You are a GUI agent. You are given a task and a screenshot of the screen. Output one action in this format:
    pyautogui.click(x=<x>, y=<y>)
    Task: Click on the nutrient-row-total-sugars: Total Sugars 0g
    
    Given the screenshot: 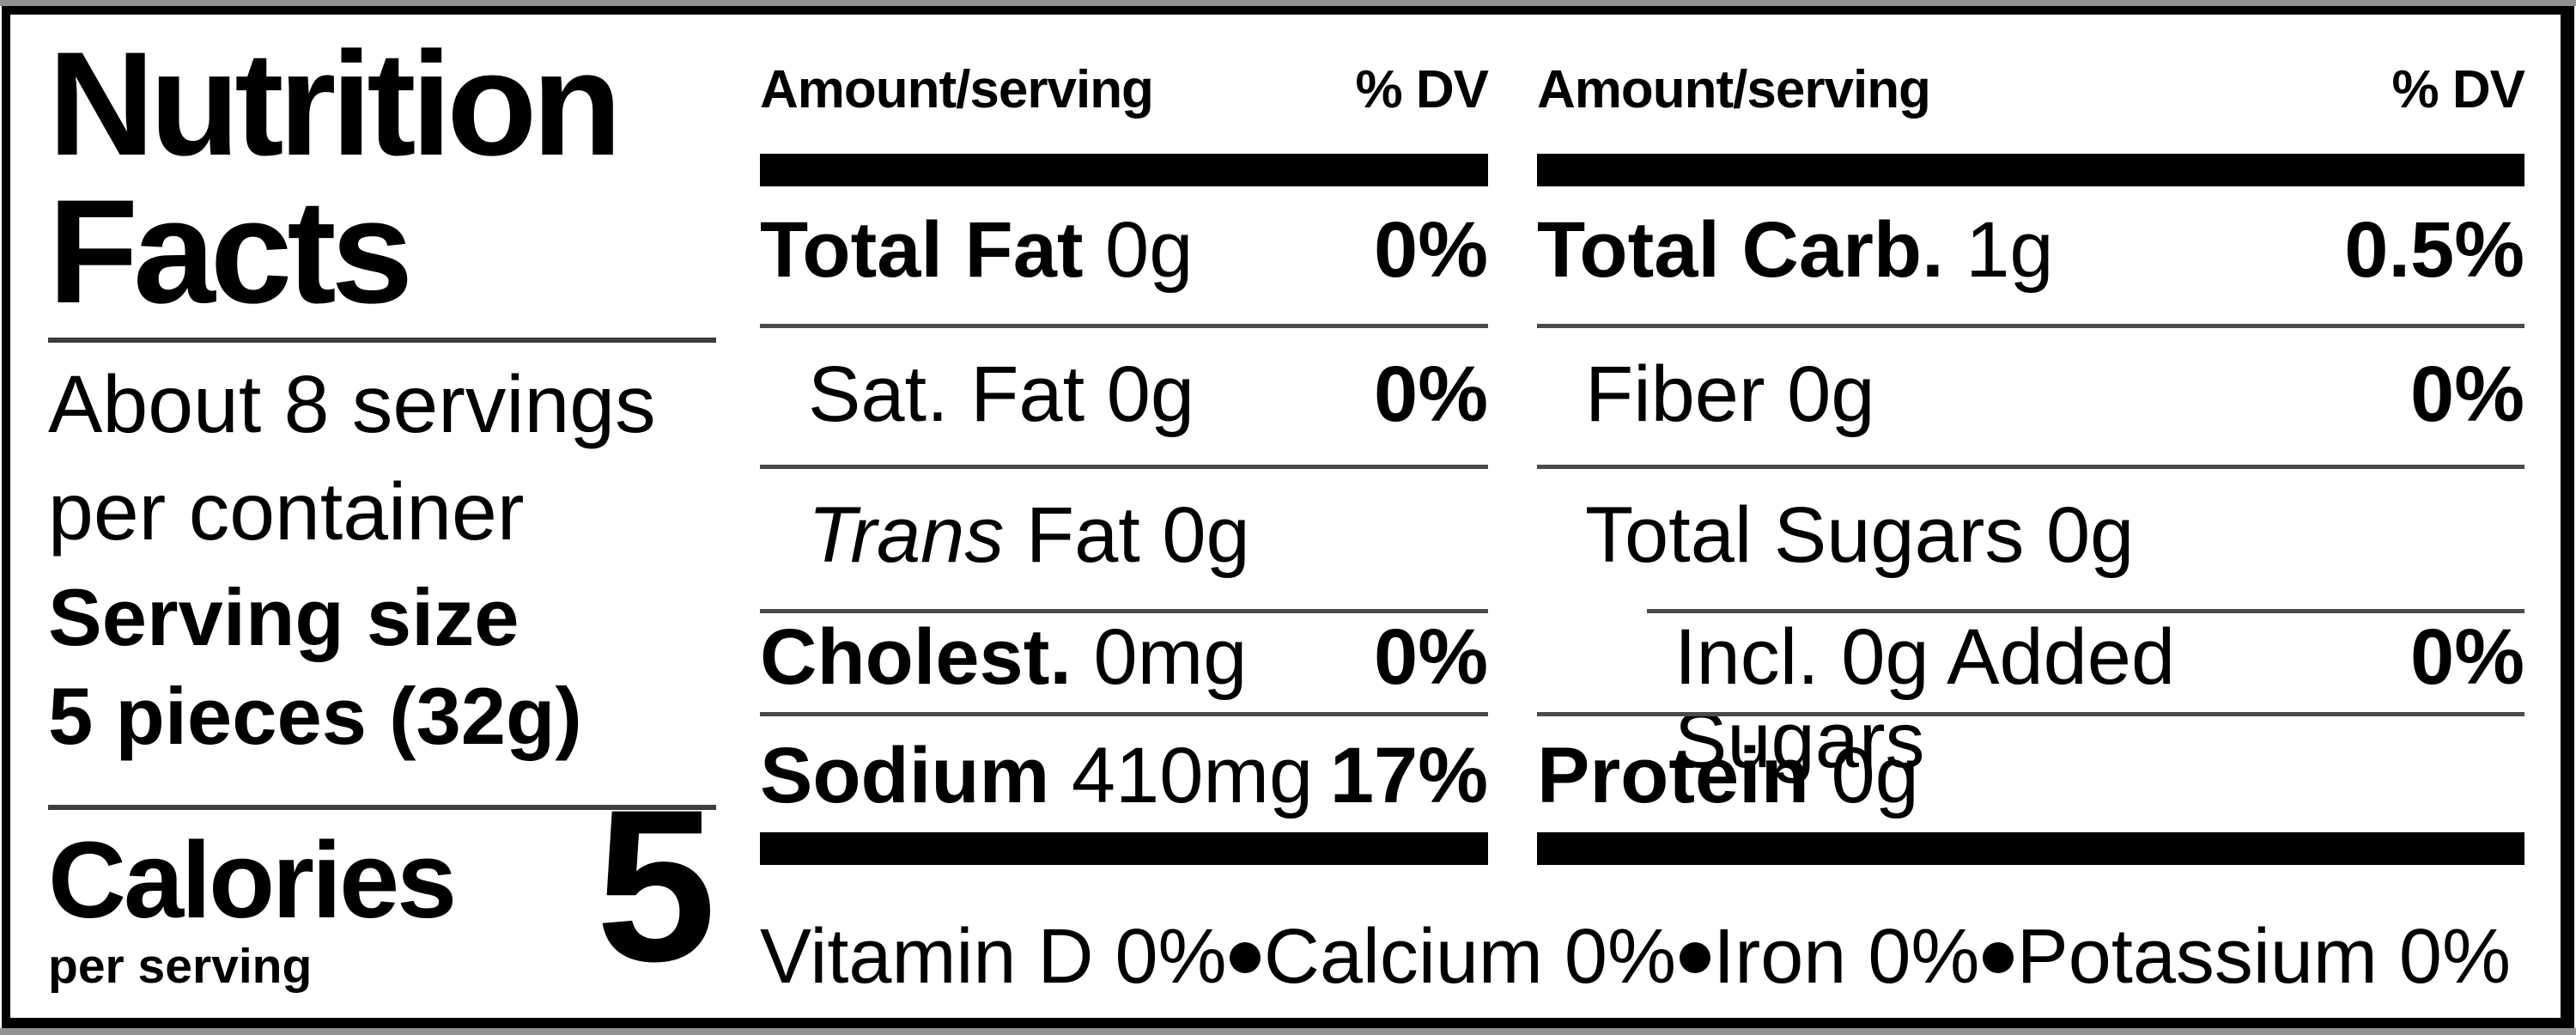 What is the action you would take?
    pyautogui.click(x=1860, y=535)
    